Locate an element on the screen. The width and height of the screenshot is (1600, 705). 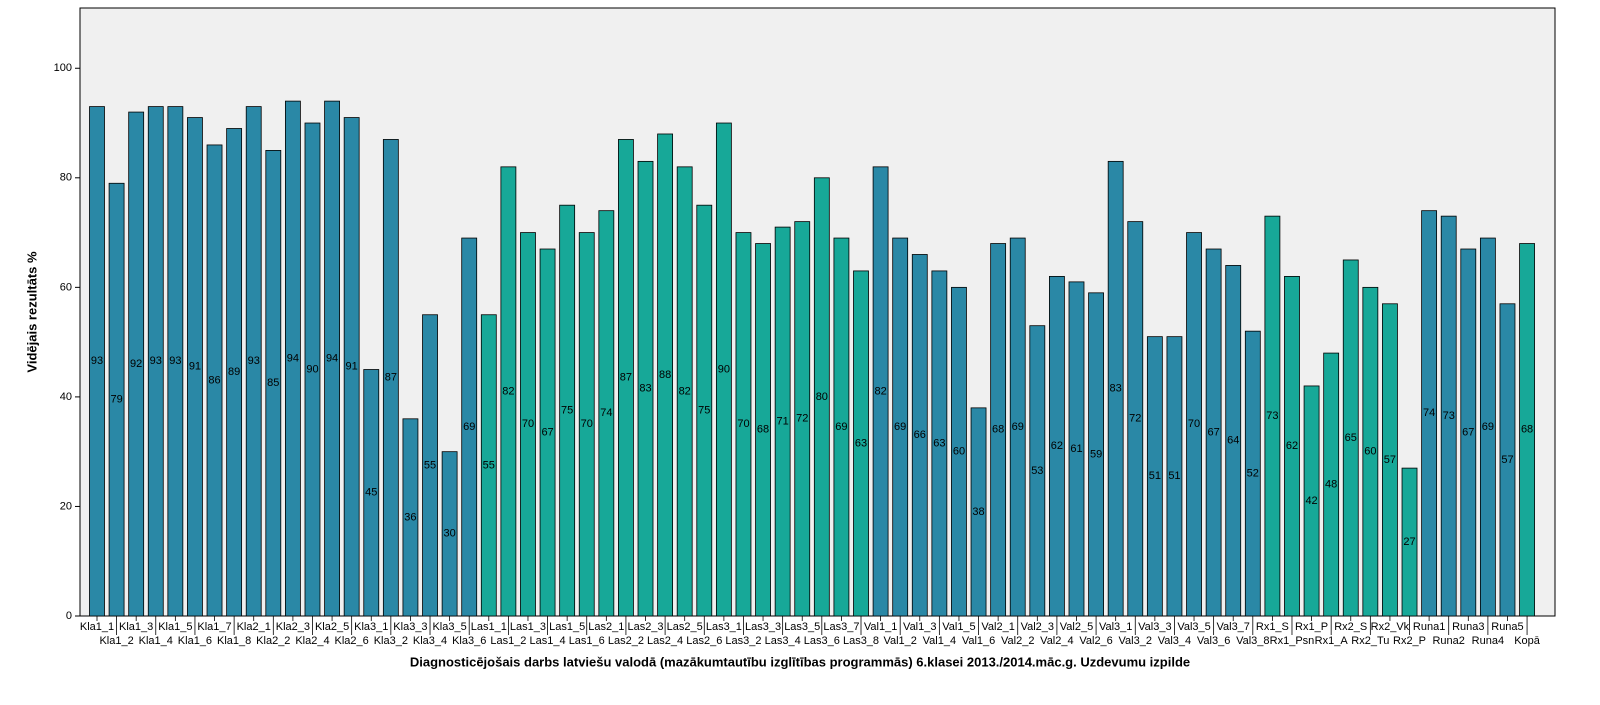
x-tick-label: Val3_7 is located at coordinates (1232, 627).